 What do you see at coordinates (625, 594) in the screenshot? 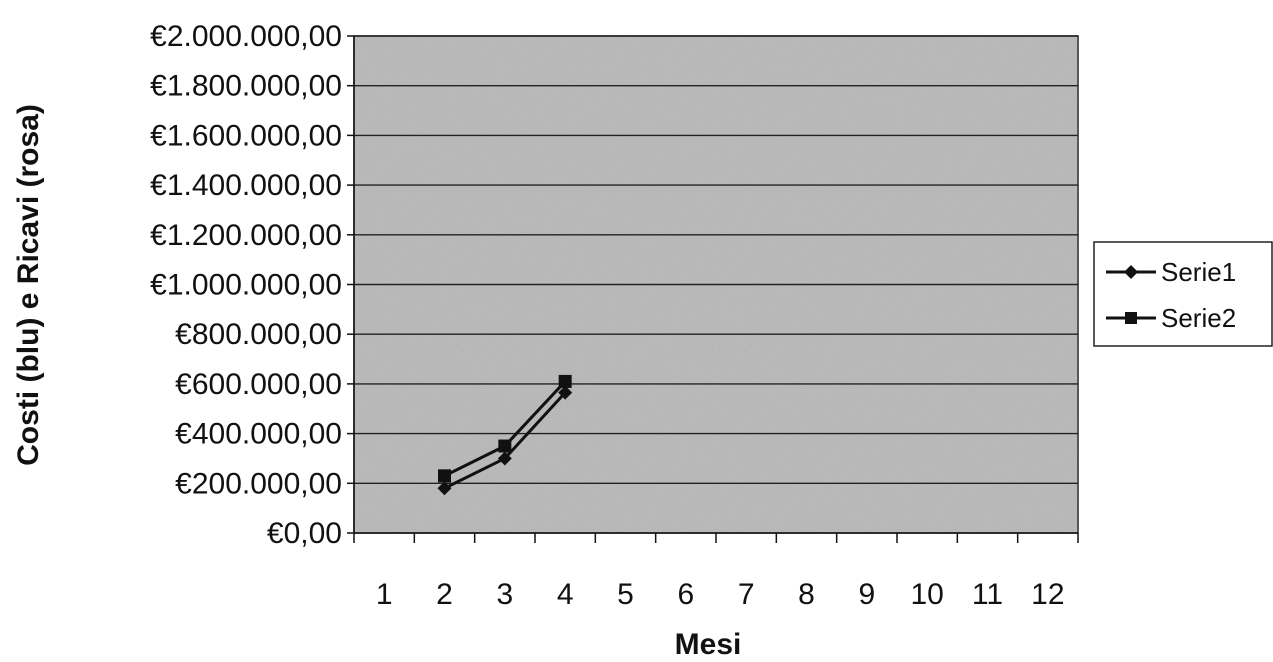
I see `x-tick-label: 5` at bounding box center [625, 594].